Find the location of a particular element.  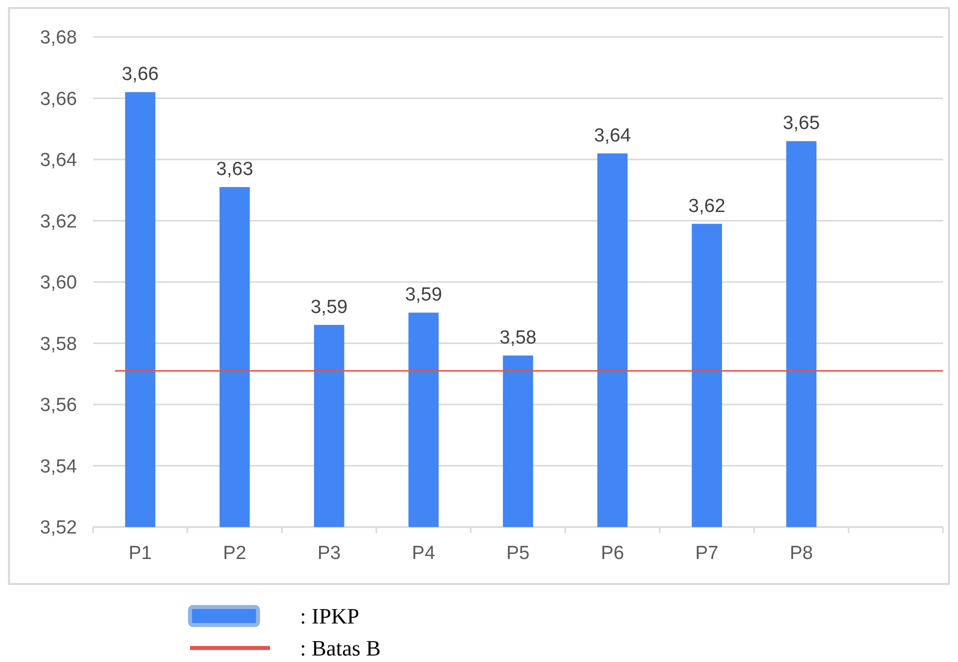

legend-label: : Batas B is located at coordinates (340, 648).